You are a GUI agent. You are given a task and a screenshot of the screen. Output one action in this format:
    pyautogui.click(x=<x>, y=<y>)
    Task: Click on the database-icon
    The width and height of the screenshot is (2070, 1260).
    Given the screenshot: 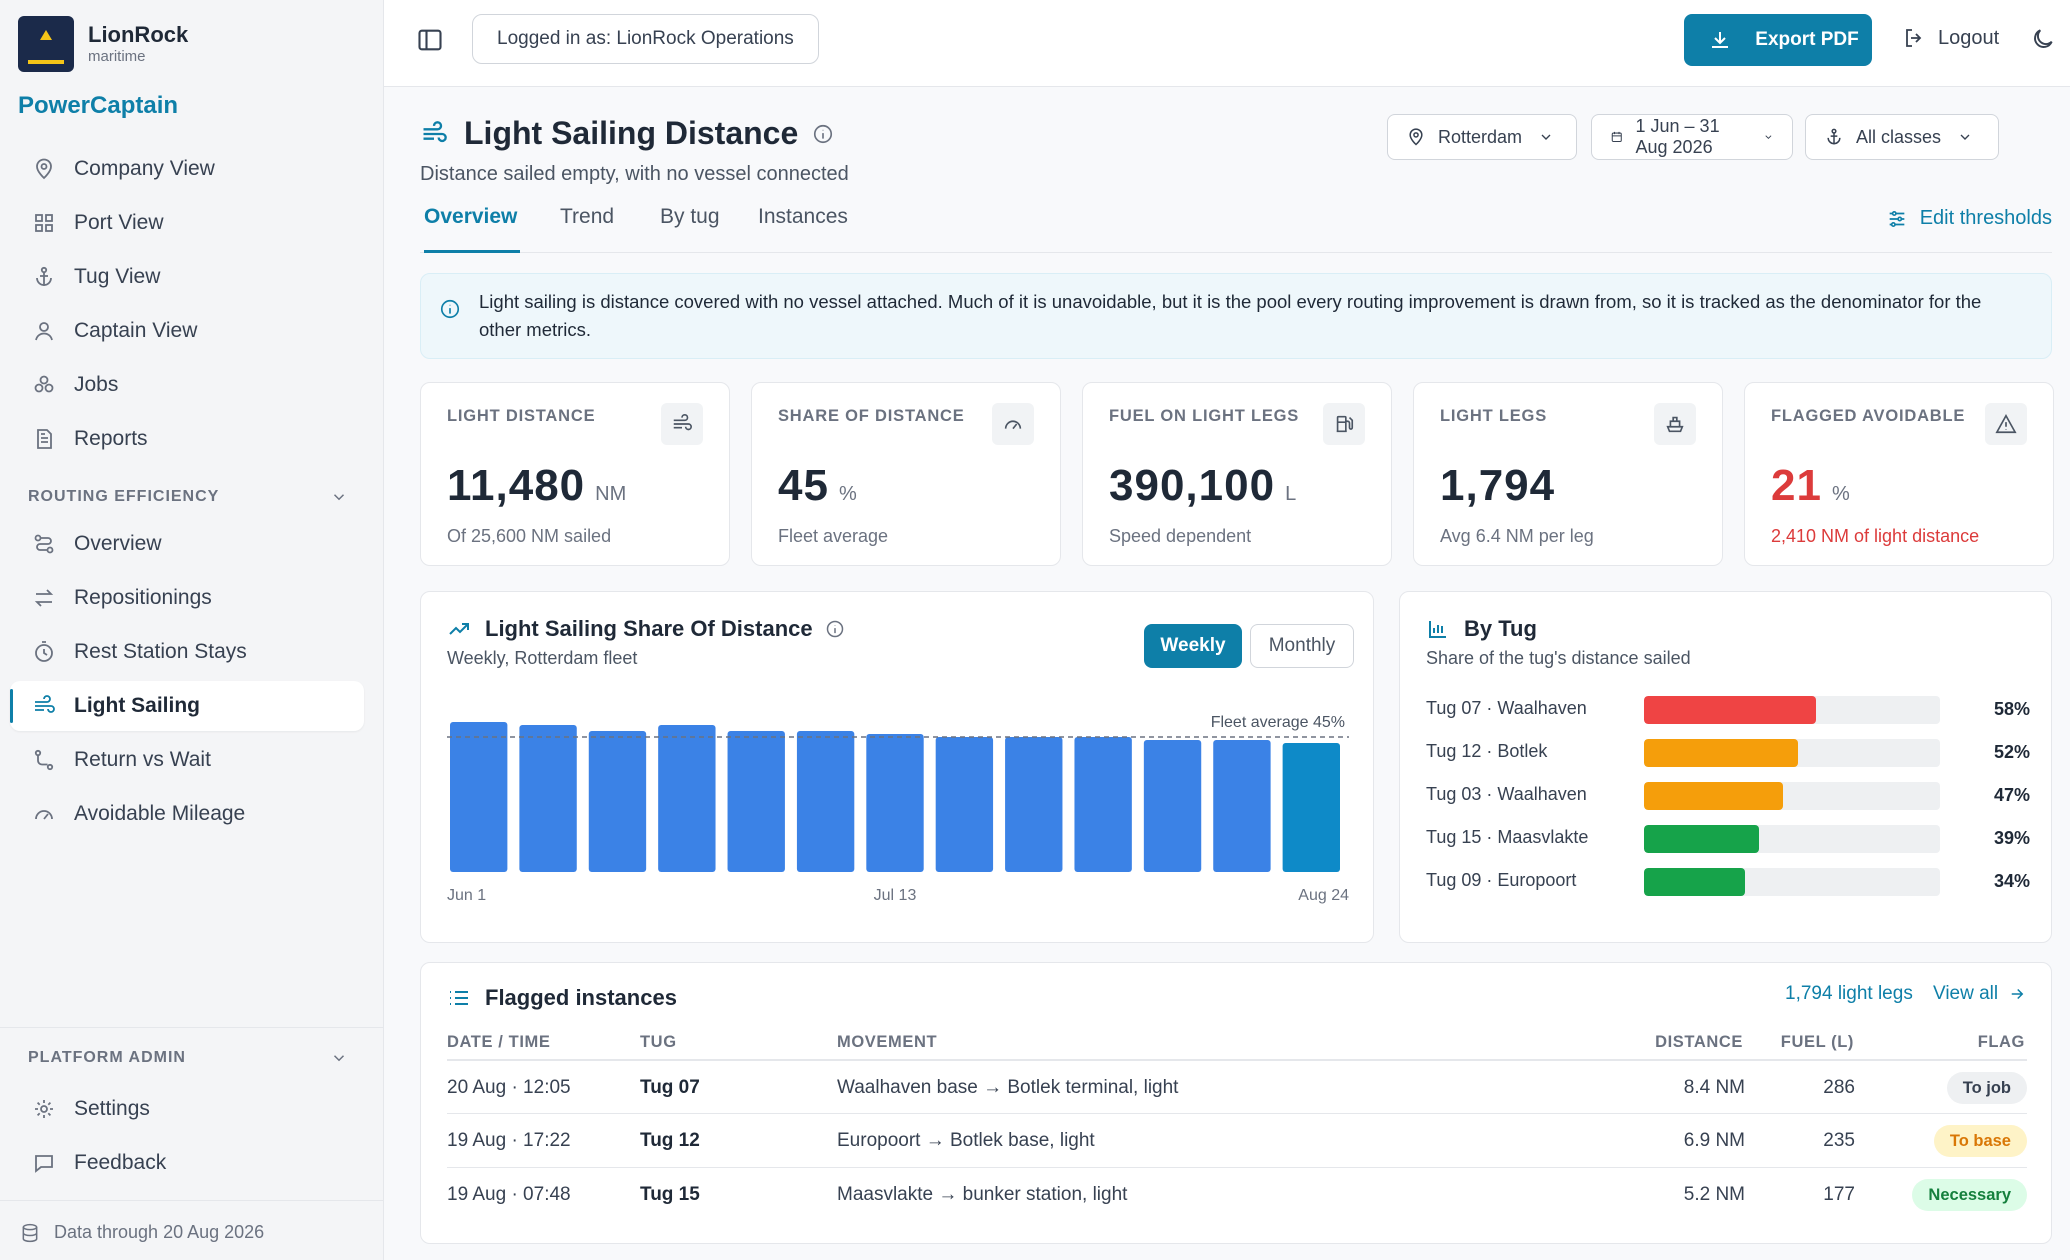 What is the action you would take?
    pyautogui.click(x=30, y=1232)
    